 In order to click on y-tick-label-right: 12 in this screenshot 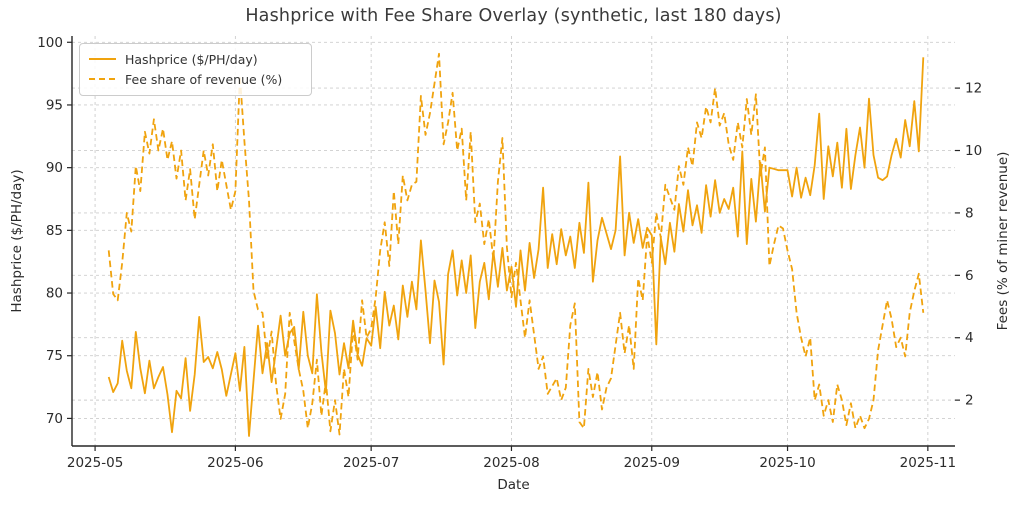, I will do `click(973, 89)`.